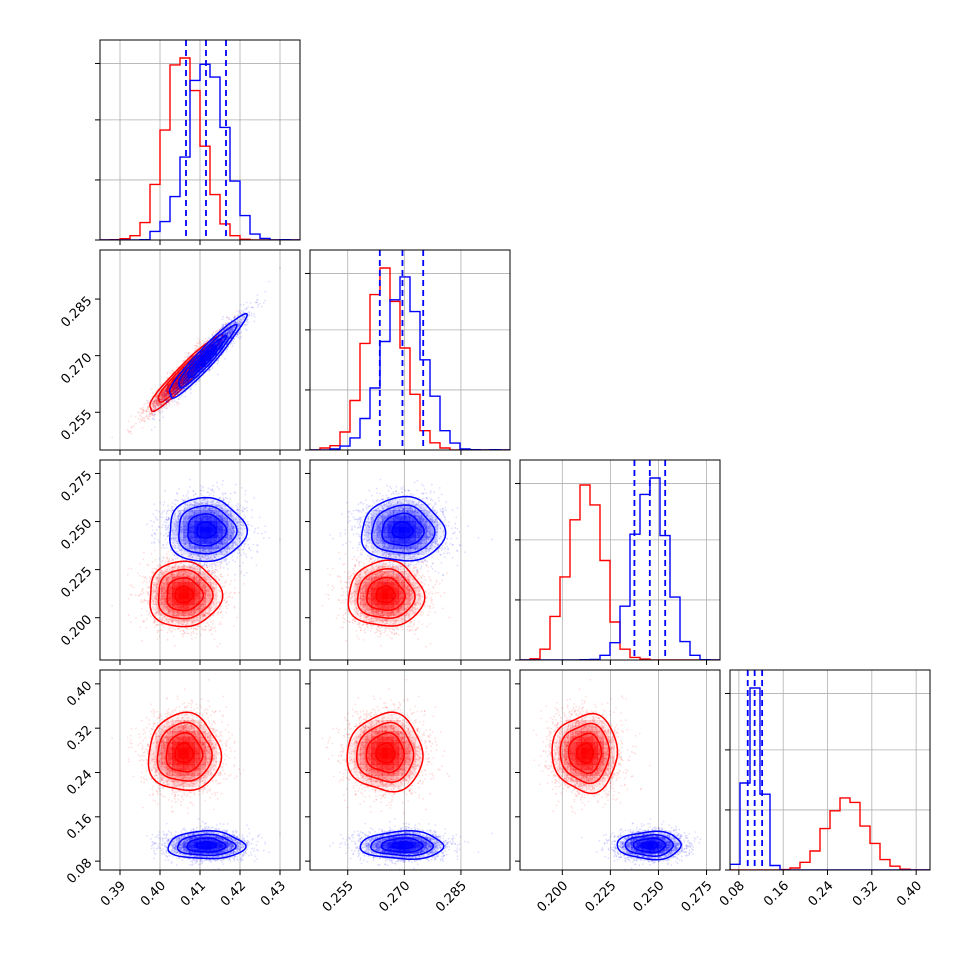 The height and width of the screenshot is (970, 970). I want to click on gridlines, so click(200, 350).